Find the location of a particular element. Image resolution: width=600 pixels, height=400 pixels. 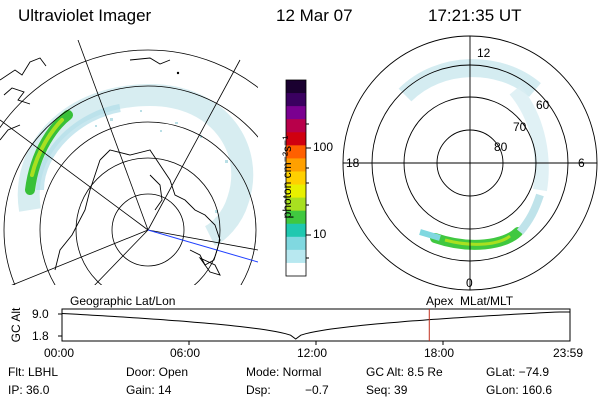

mlt-label-12: 12 is located at coordinates (484, 53).